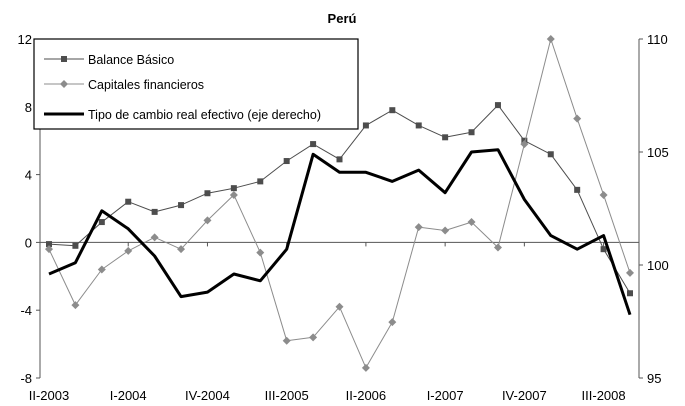 This screenshot has width=685, height=406. Describe the element at coordinates (342, 18) in the screenshot. I see `chart-title: Perú` at that location.